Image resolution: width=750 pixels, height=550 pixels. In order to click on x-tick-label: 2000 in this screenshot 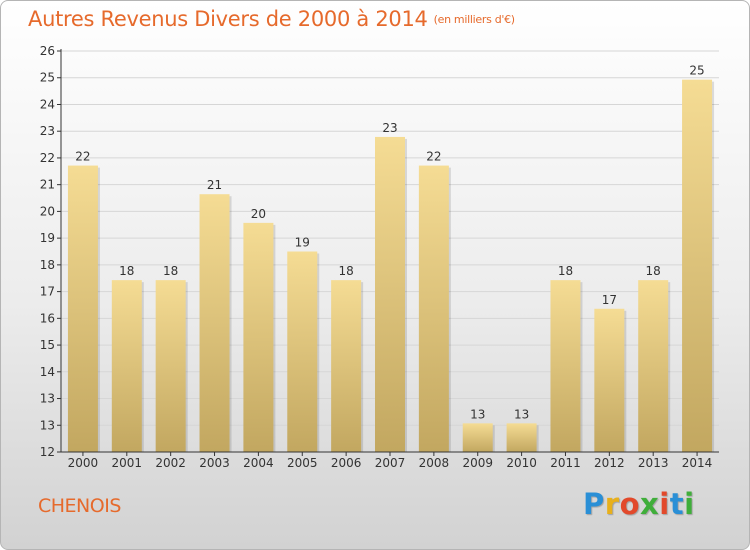, I will do `click(83, 463)`.